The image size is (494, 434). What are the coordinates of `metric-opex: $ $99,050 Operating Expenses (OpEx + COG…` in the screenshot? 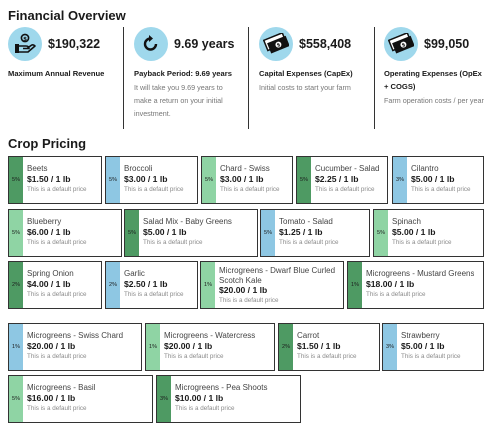 It's located at (436, 67).